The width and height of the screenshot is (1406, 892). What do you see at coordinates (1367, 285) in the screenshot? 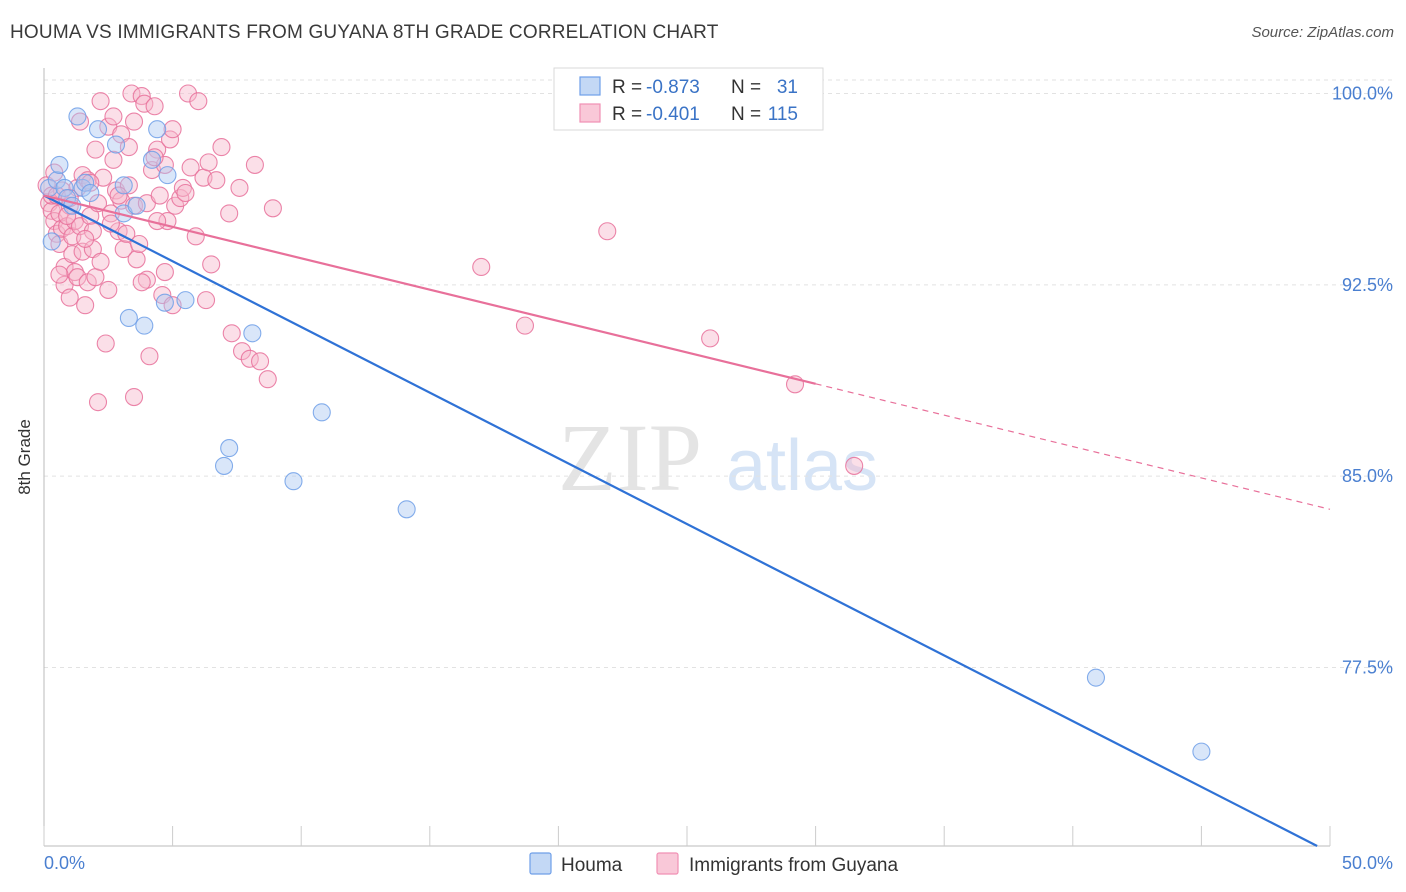
I see `y-tick-label: 92.5%` at bounding box center [1367, 285].